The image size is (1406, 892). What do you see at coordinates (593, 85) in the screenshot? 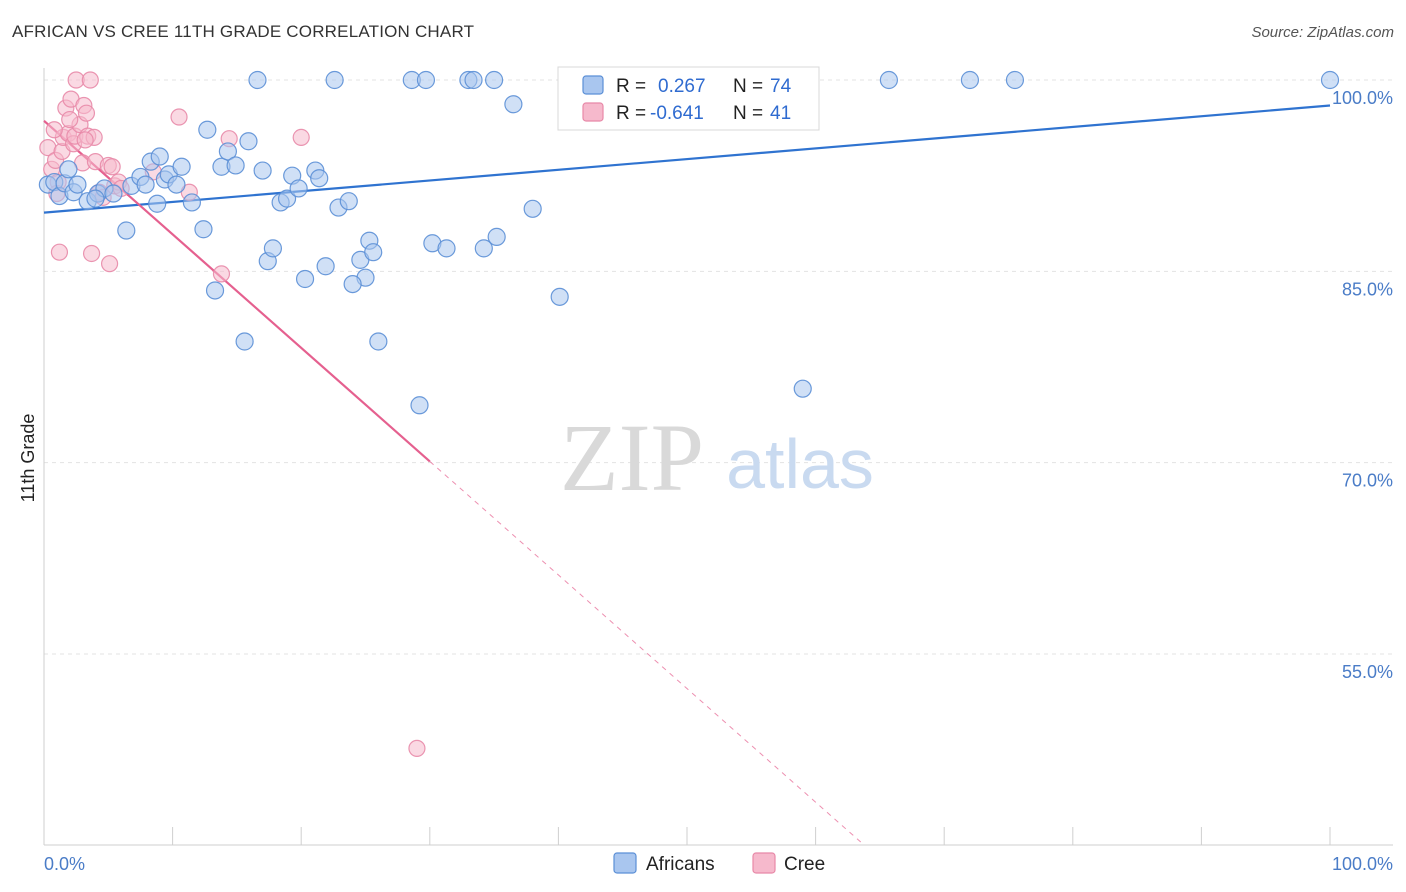
I see `legend-africans-swatch` at bounding box center [593, 85].